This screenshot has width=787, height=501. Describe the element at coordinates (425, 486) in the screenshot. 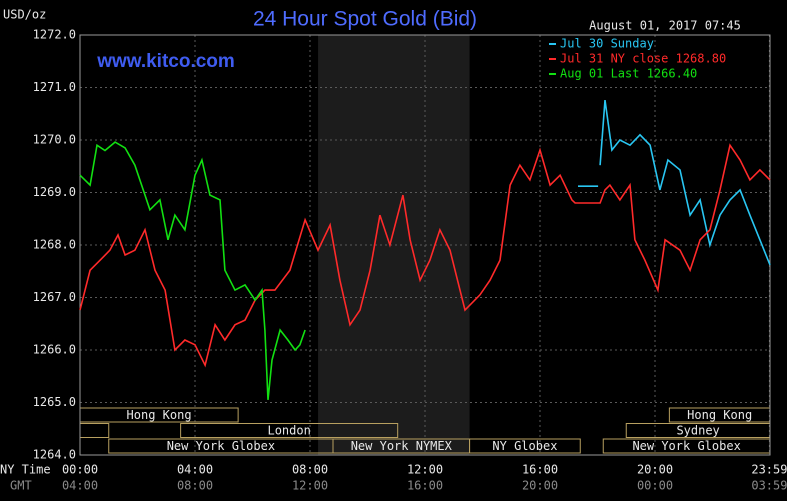

I see `x2-tick-label: 16:00` at that location.